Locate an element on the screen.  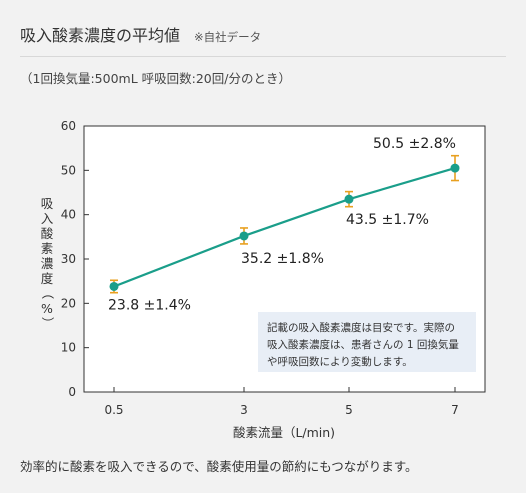
y-axis-title: 吸入酸素濃度（%） is located at coordinates (47, 262).